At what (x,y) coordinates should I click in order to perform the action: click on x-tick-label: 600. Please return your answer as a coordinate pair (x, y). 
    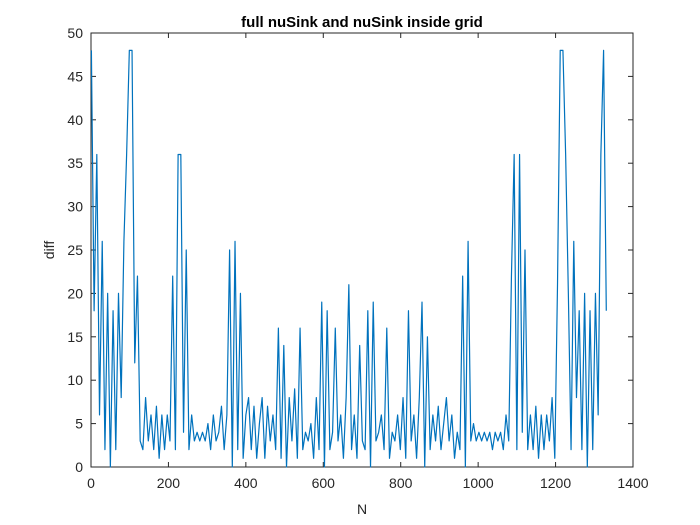
    Looking at the image, I should click on (324, 483).